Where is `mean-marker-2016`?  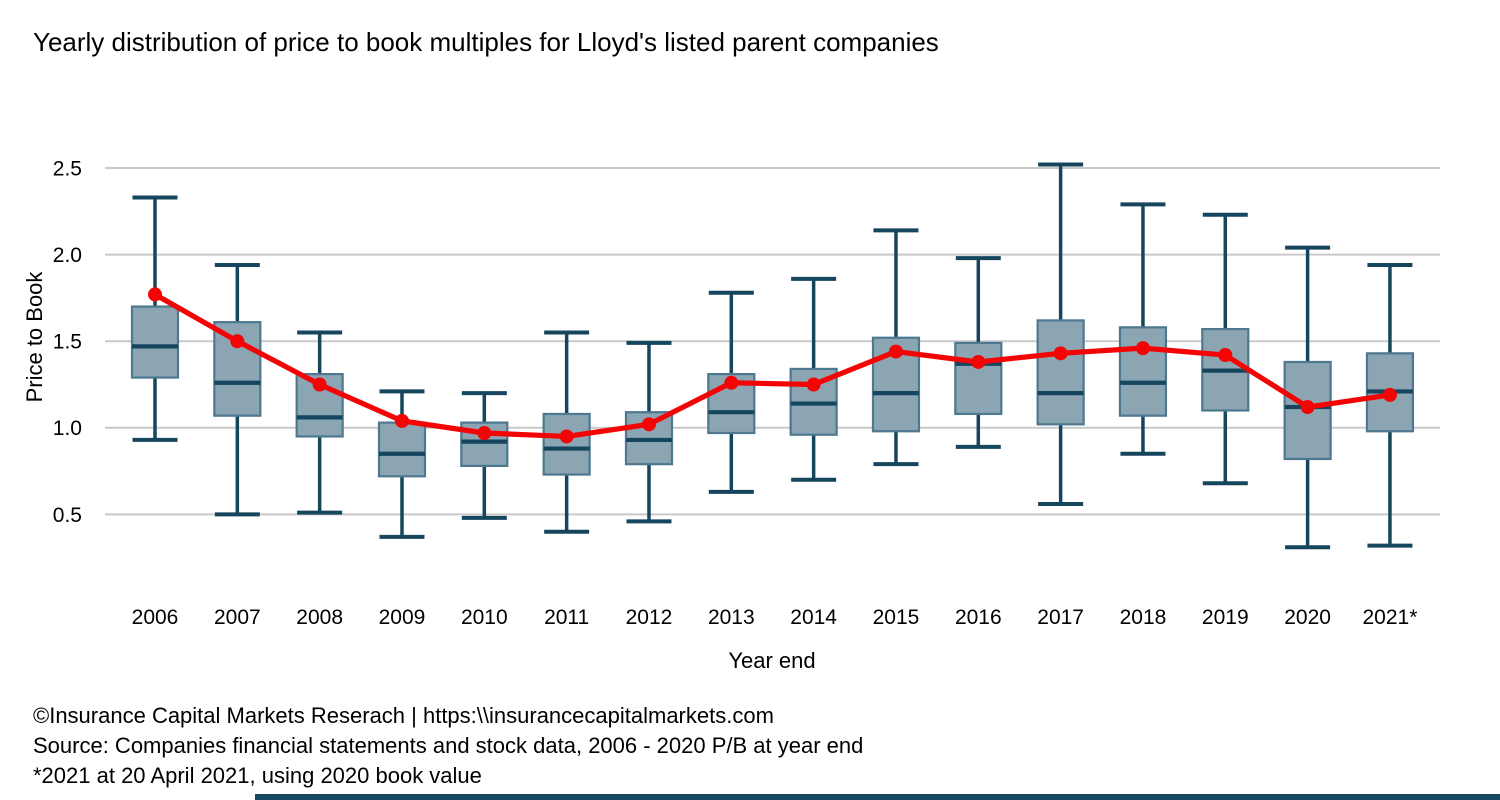 mean-marker-2016 is located at coordinates (978, 361).